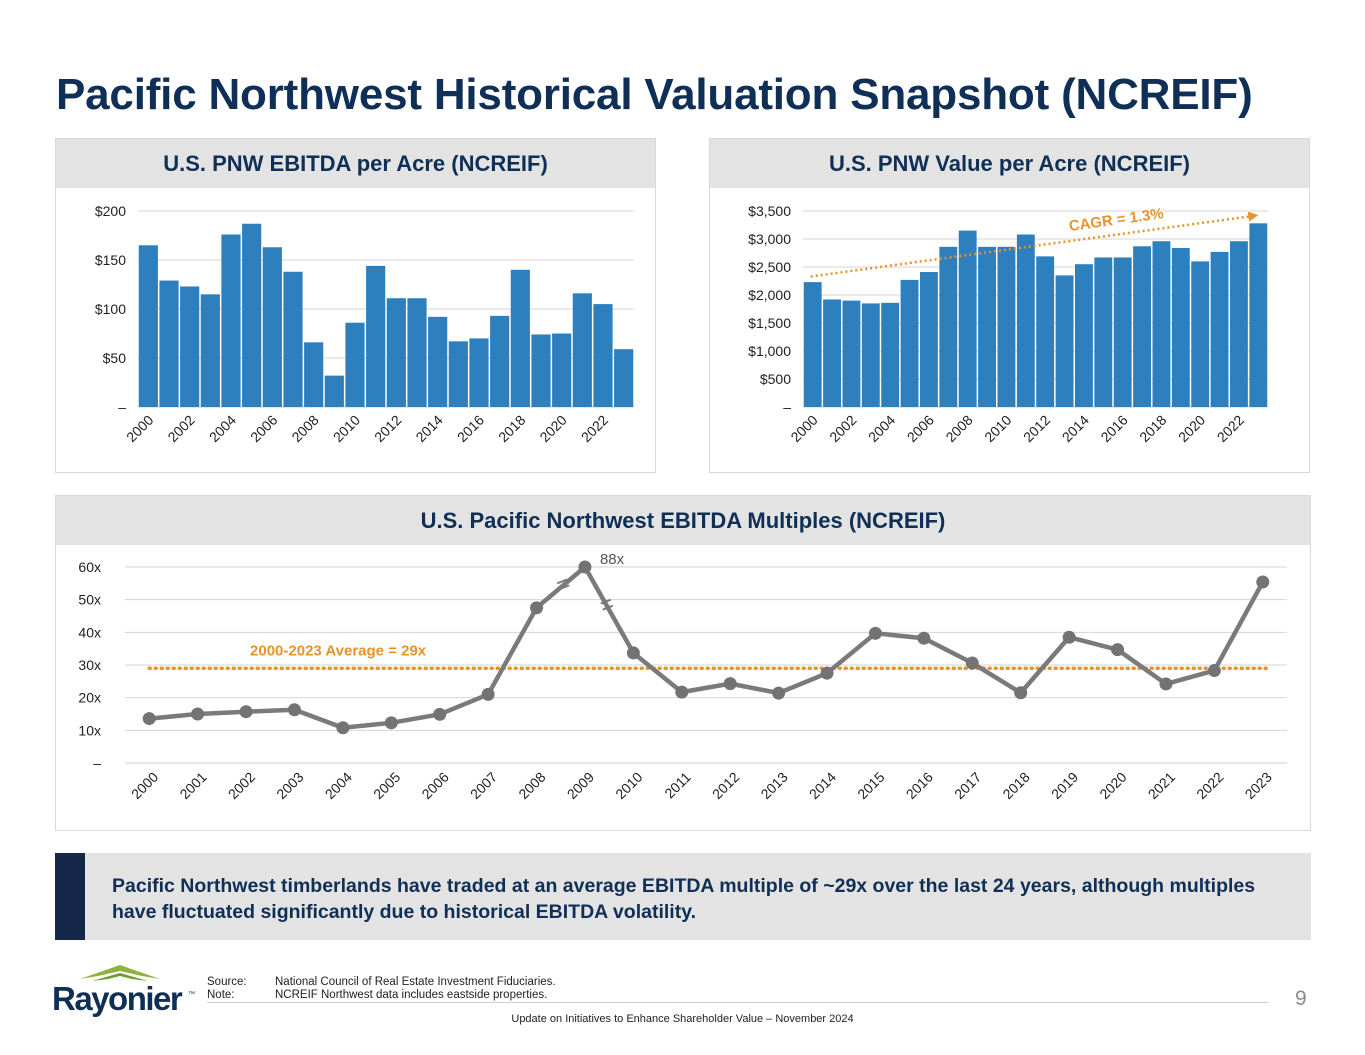 The width and height of the screenshot is (1365, 1055). What do you see at coordinates (1112, 785) in the screenshot?
I see `multiples-xtick-label: 2020` at bounding box center [1112, 785].